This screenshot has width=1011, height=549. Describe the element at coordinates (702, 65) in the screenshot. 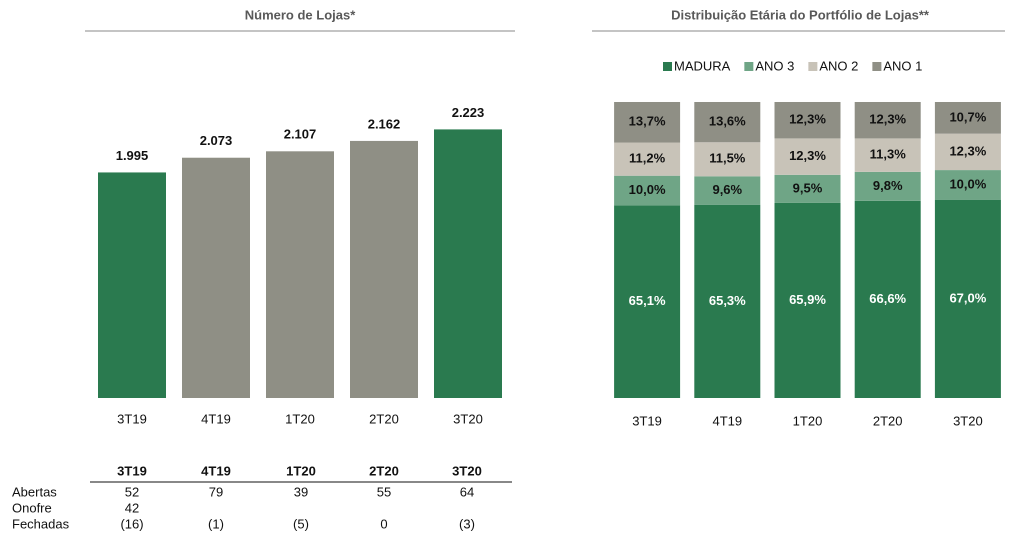

I see `legend-label: MADURA` at that location.